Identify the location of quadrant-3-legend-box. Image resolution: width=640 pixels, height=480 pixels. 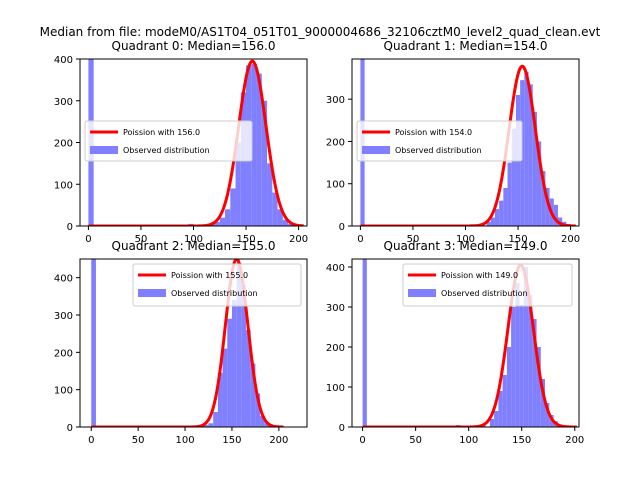
(487, 285).